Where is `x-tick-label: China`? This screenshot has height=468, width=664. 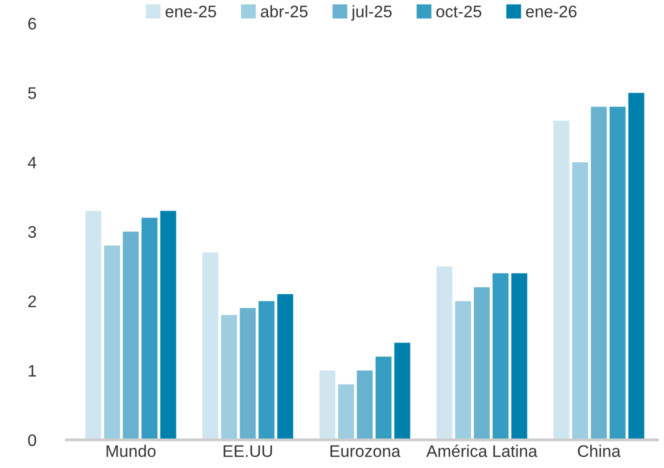
x-tick-label: China is located at coordinates (599, 451).